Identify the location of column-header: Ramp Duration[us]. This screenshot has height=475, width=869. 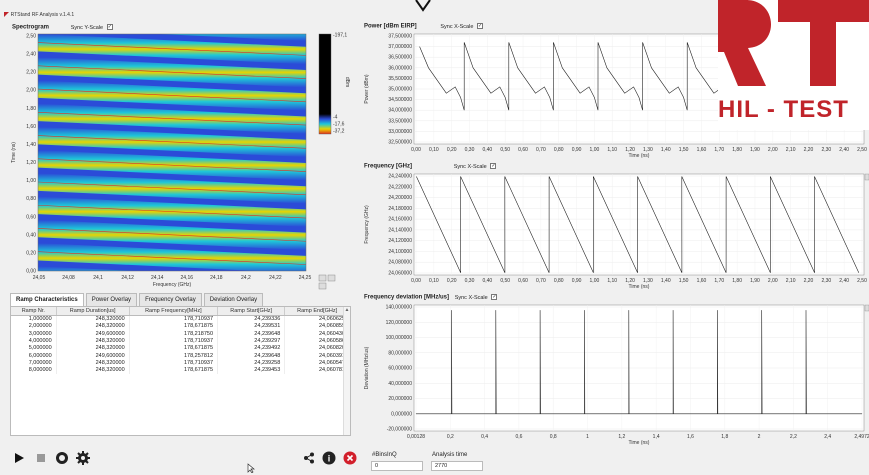
(93, 311).